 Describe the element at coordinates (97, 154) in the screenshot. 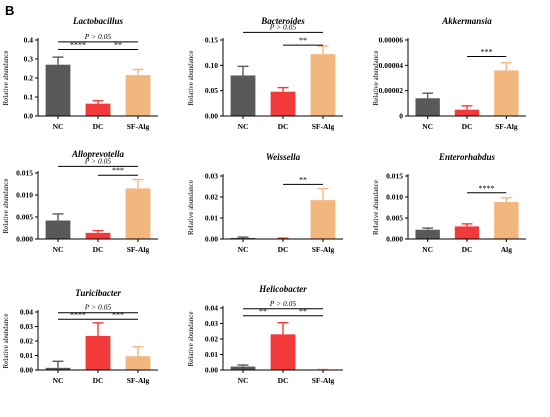

I see `chart-title: Alloprevotella` at that location.